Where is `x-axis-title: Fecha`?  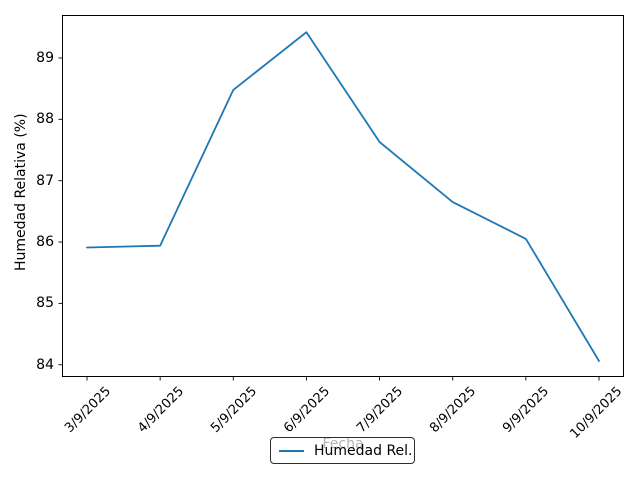 x-axis-title: Fecha is located at coordinates (343, 444).